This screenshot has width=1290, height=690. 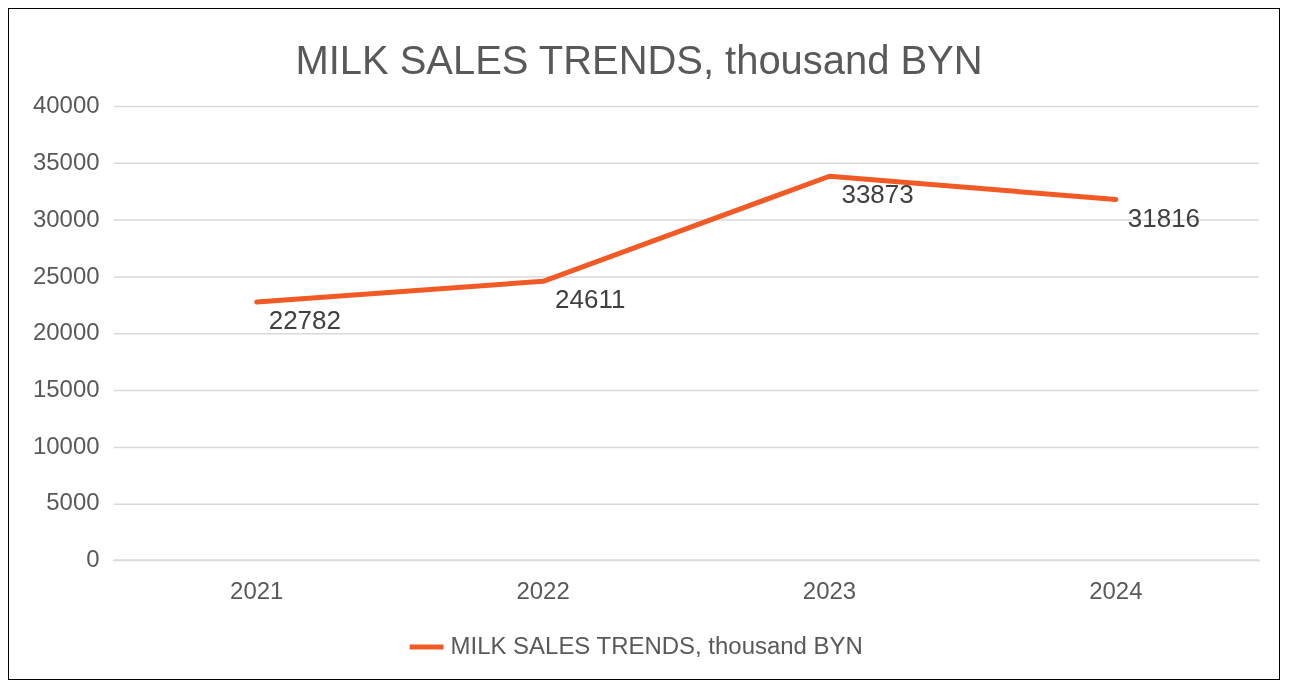 I want to click on y-tick-label: 0, so click(x=93, y=559).